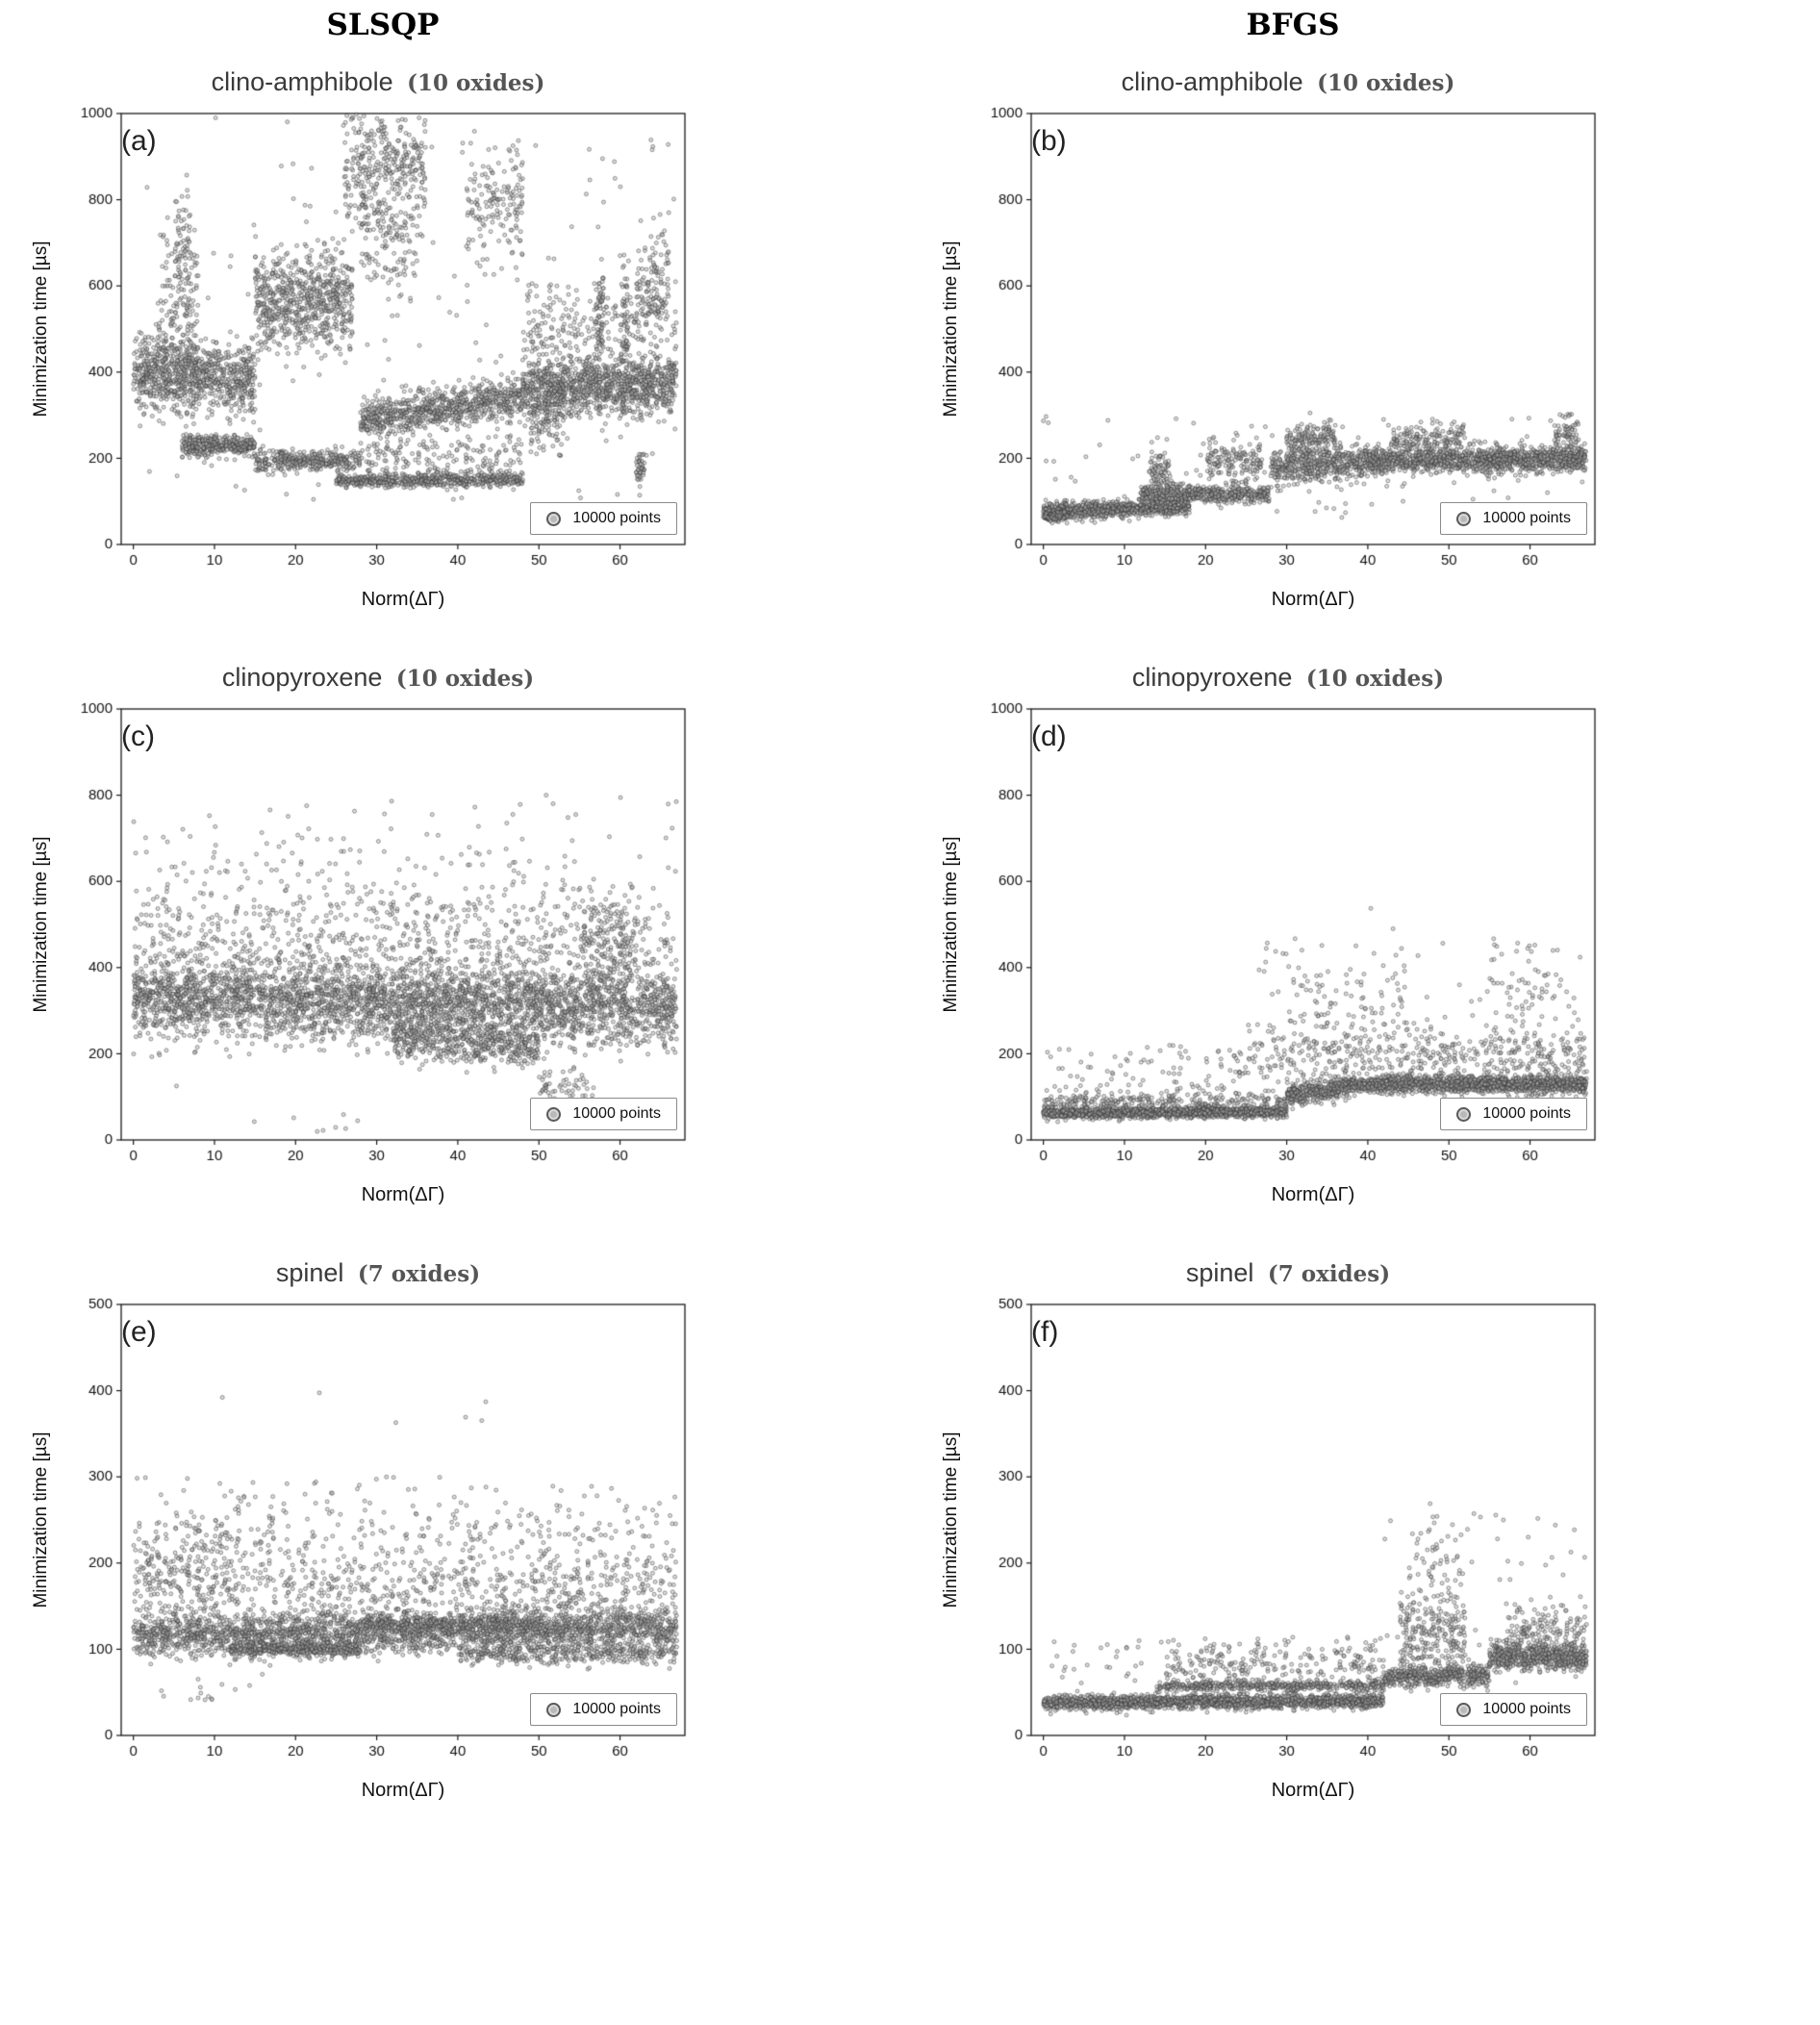 This screenshot has height=2025, width=1820. Describe the element at coordinates (403, 599) in the screenshot. I see `panel-a-x-axis-label: Norm(ΔΓ)` at that location.